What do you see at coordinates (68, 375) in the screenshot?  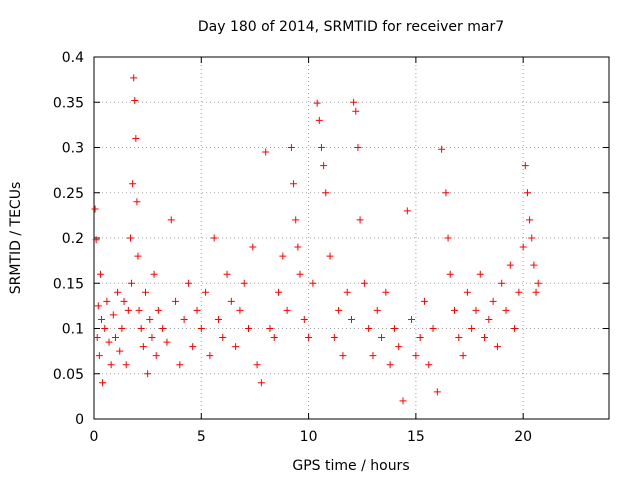 I see `y-tick-label: 0.05` at bounding box center [68, 375].